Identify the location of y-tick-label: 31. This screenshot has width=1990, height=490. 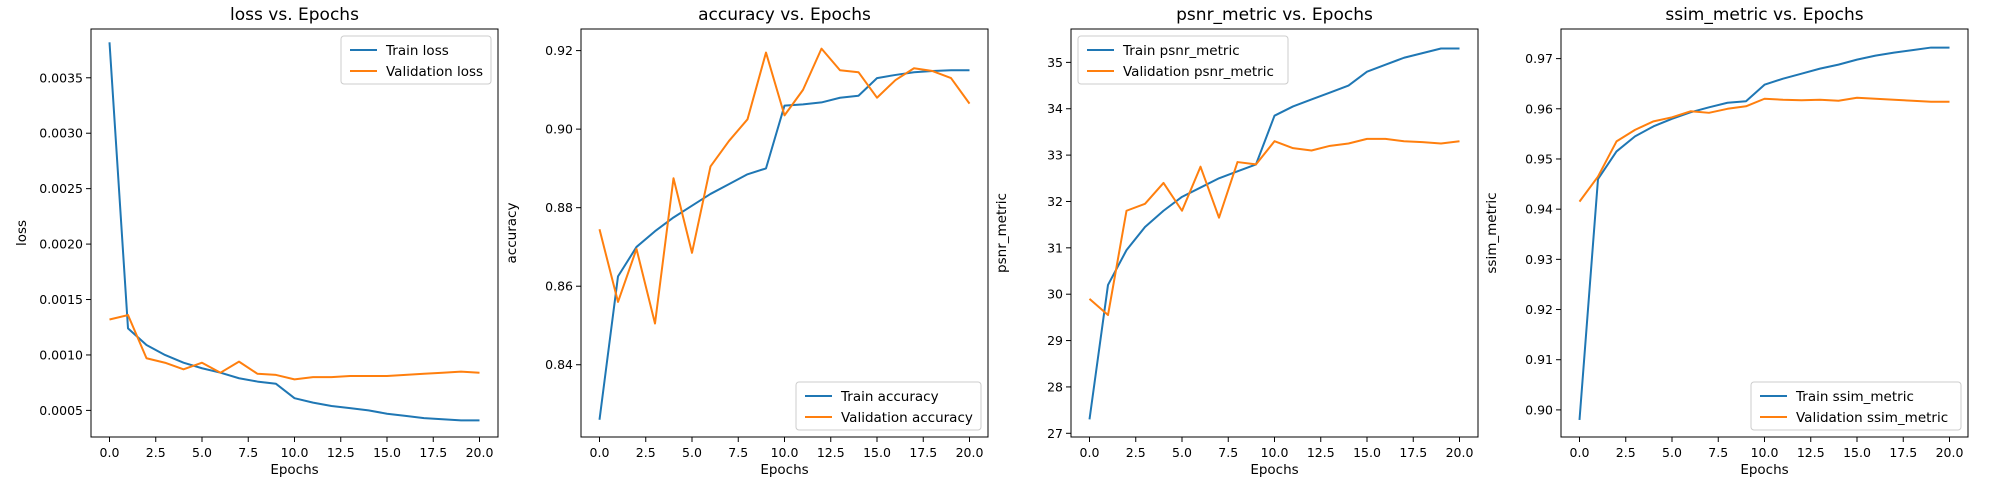
(1055, 247).